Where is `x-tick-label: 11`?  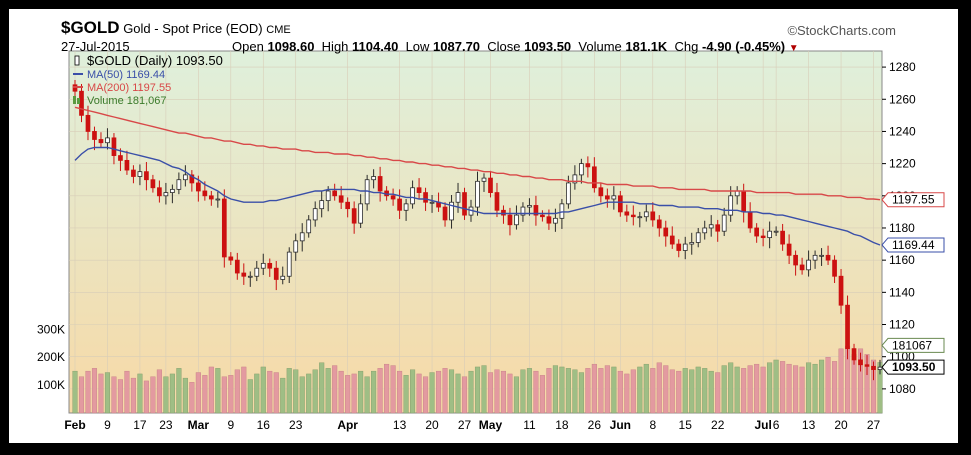
x-tick-label: 11 is located at coordinates (529, 425).